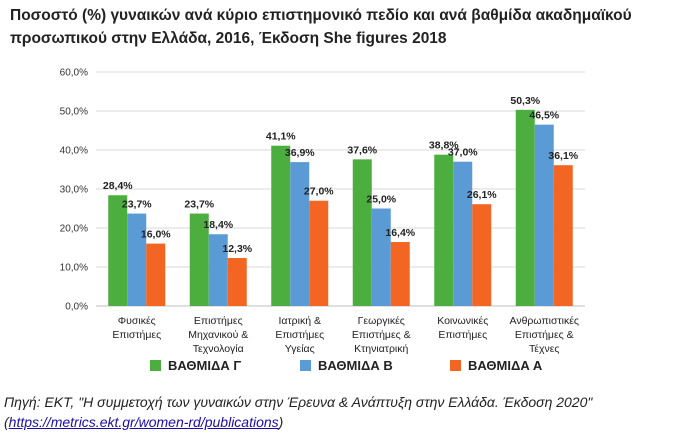  Describe the element at coordinates (218, 335) in the screenshot. I see `category-label: Μηχανικού &` at that location.